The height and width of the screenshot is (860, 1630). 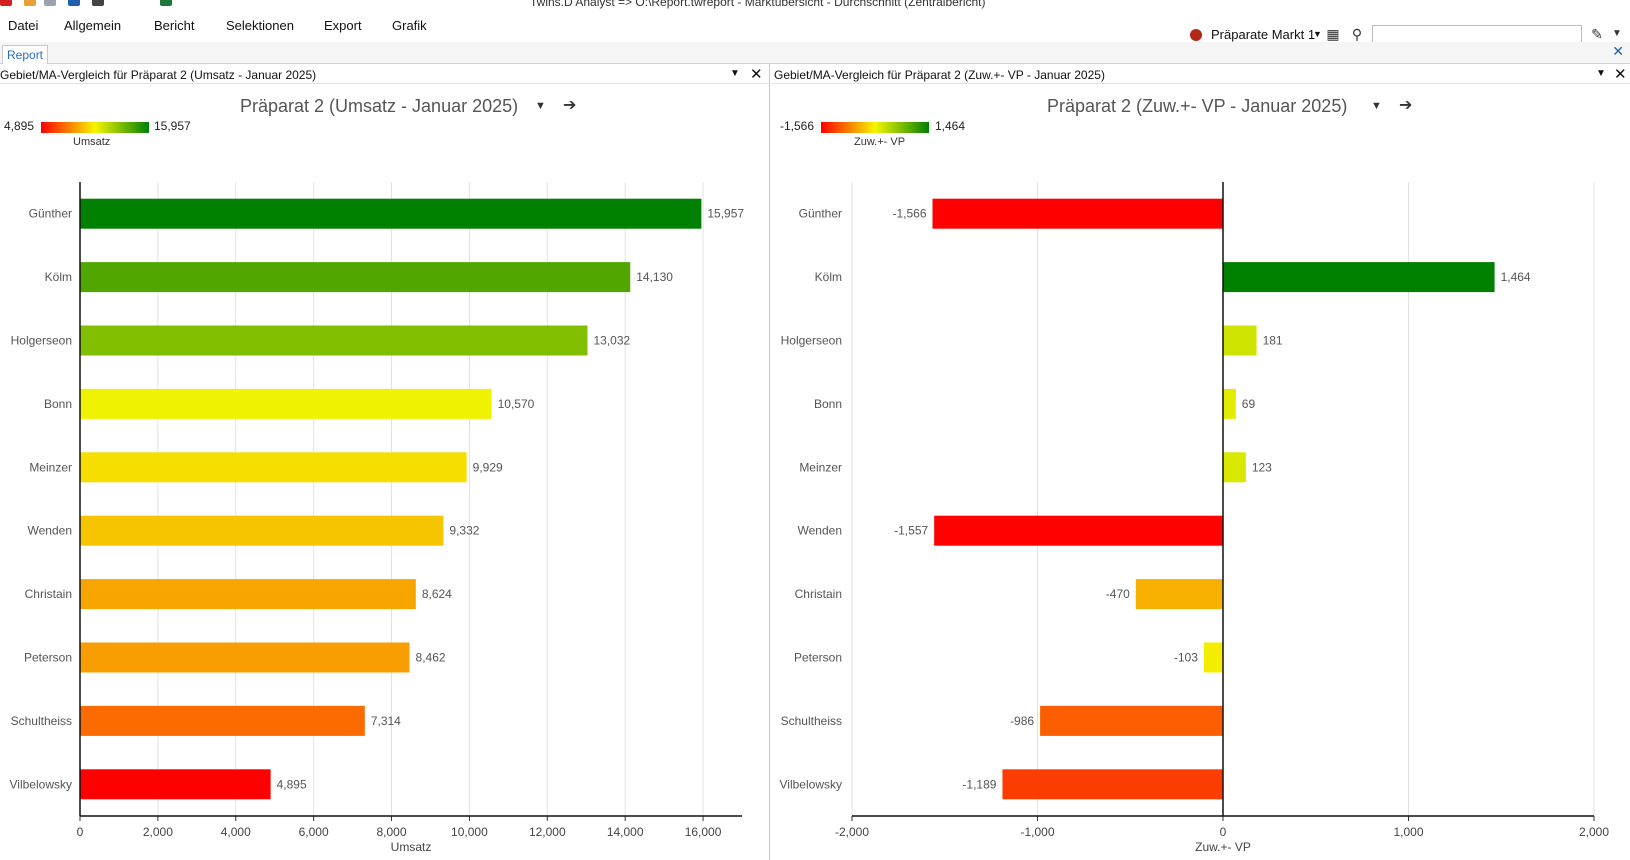 I want to click on legend-label: Zuw.+- VP, so click(x=880, y=142).